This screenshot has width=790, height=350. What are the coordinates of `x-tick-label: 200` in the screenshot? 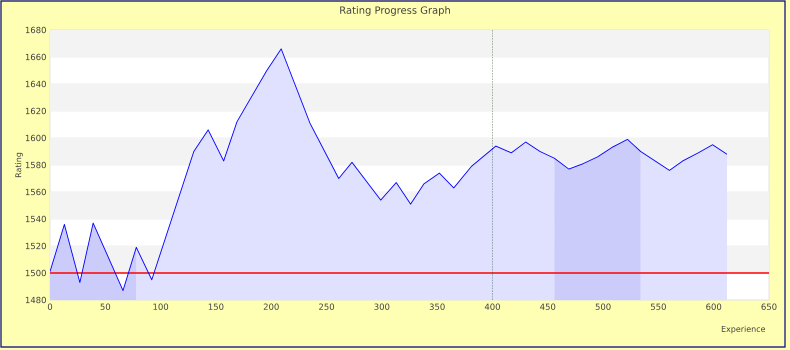 It's located at (271, 307).